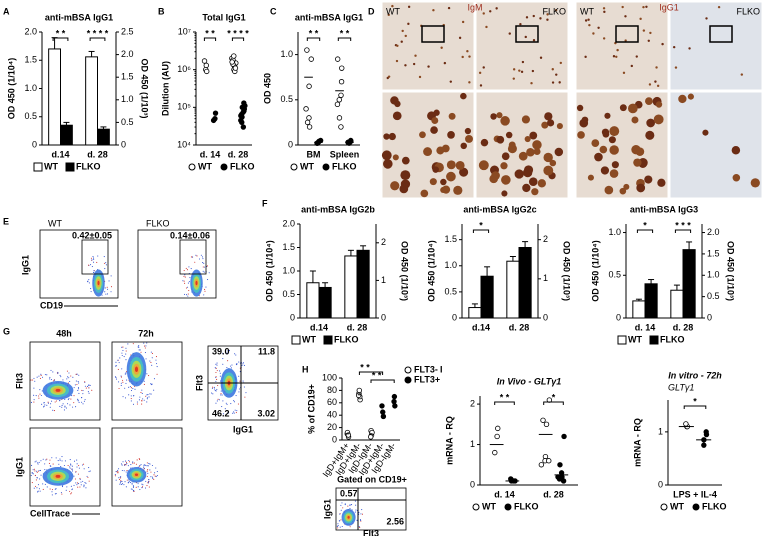 This screenshot has width=762, height=536. What do you see at coordinates (58, 390) in the screenshot?
I see `flow-density` at bounding box center [58, 390].